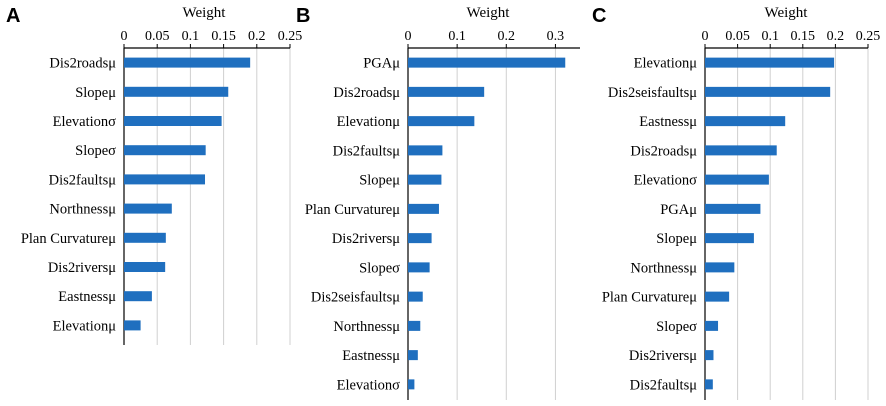  I want to click on x-tick-label-c: 0.1, so click(770, 36).